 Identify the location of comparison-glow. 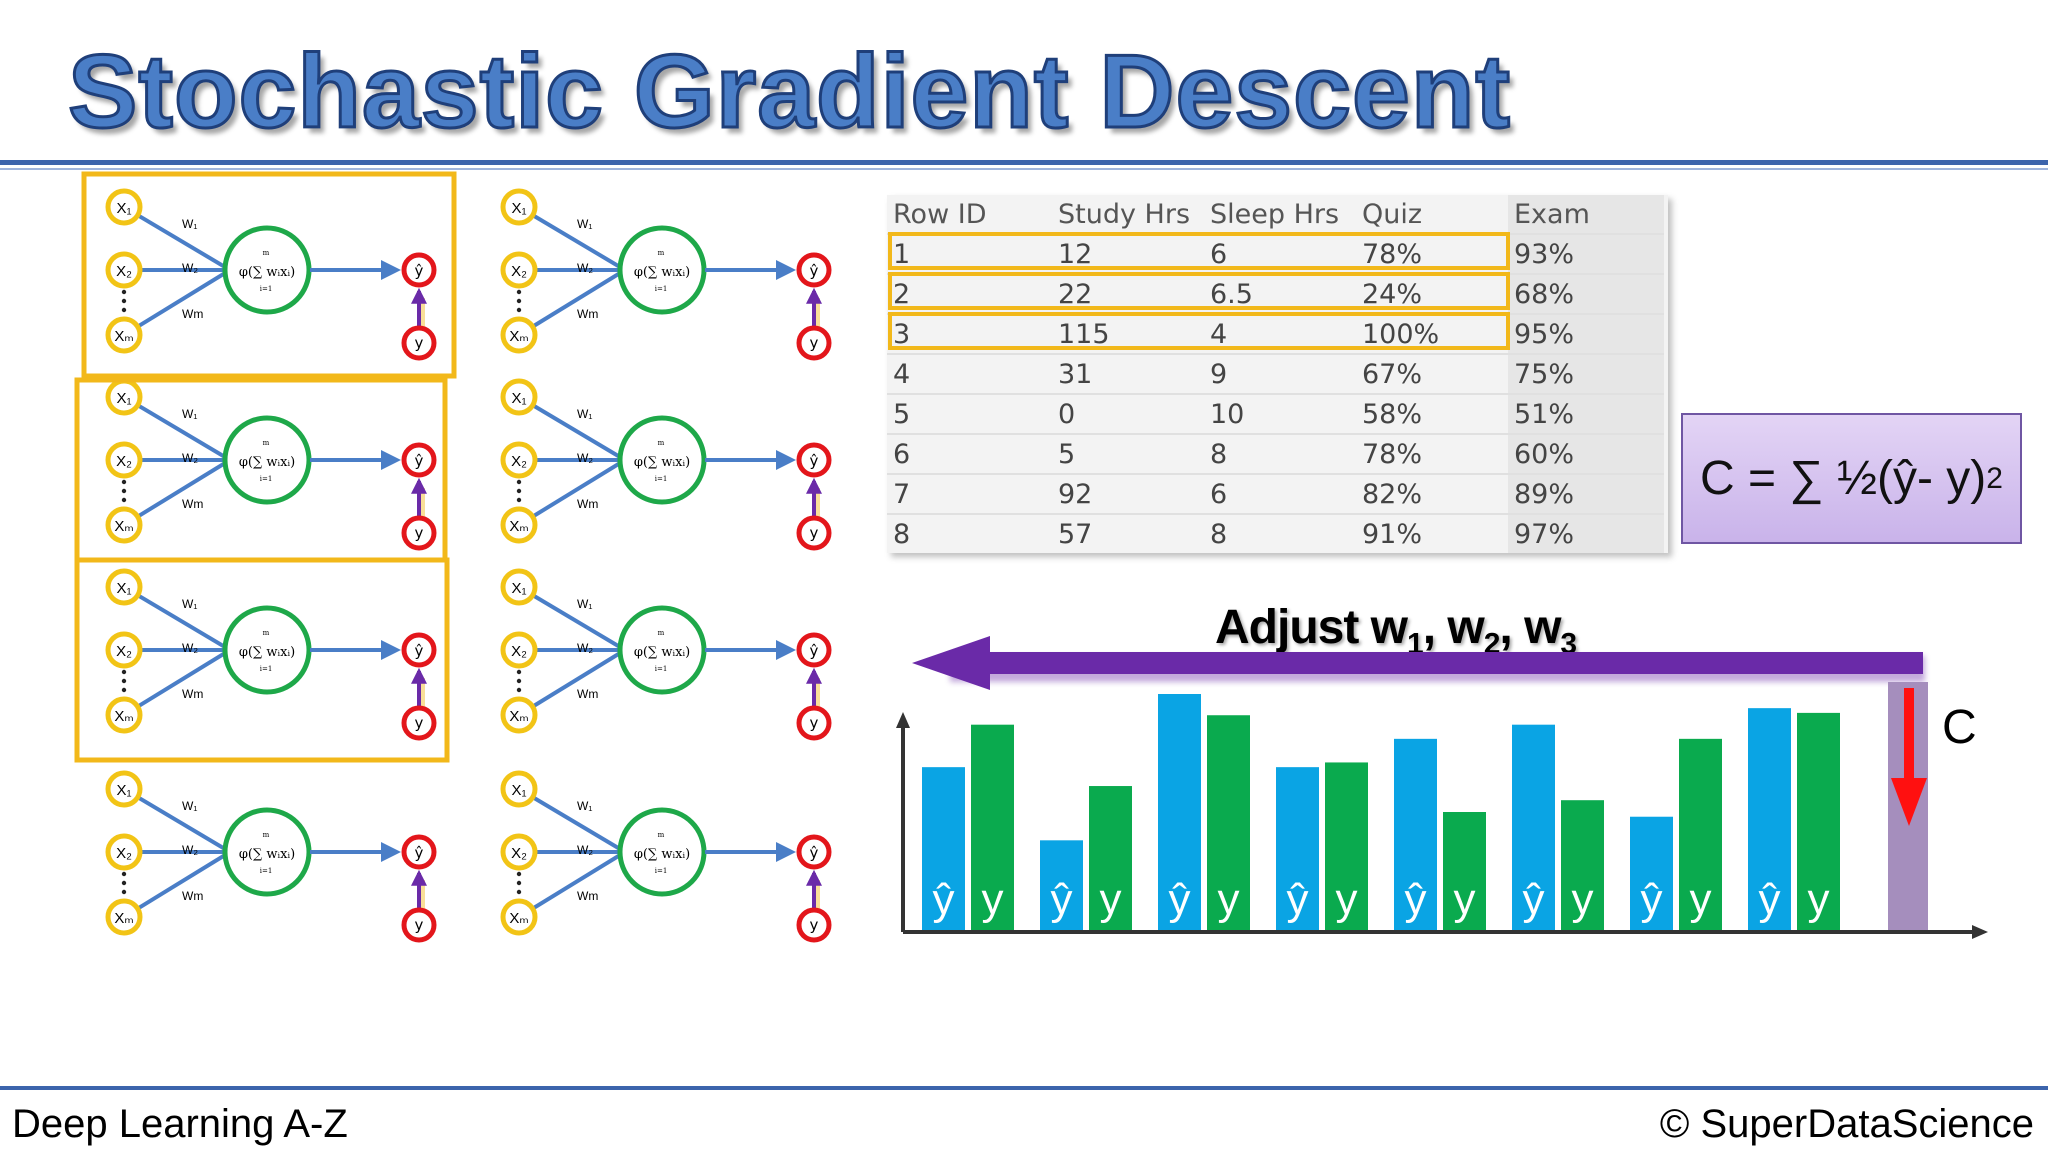
(421, 504).